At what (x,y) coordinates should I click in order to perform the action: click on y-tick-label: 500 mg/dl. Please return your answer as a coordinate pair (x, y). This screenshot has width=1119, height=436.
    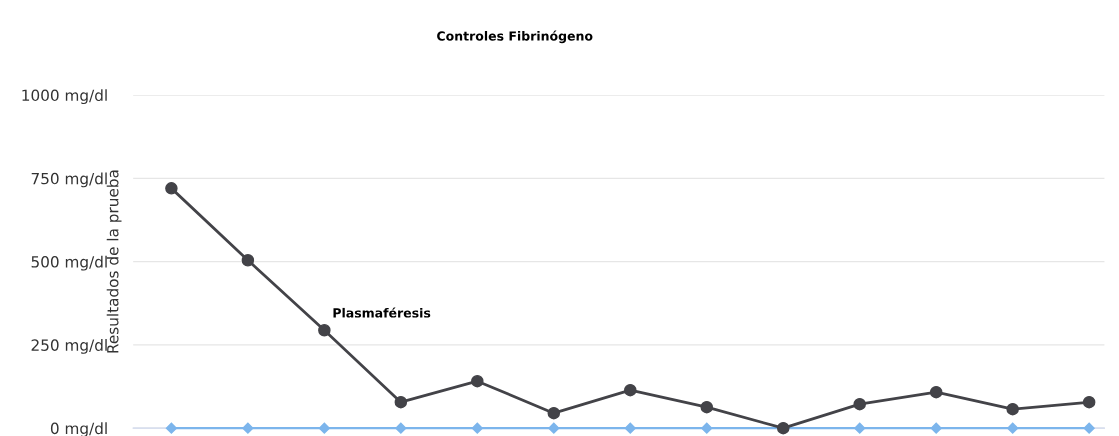
    Looking at the image, I should click on (69, 263).